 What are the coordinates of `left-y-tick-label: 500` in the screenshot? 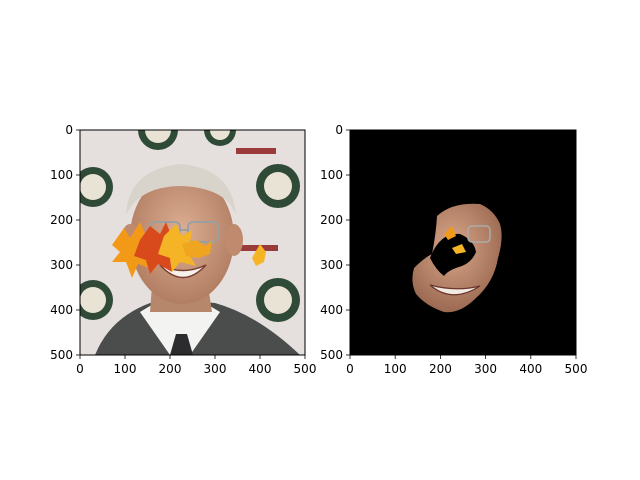 It's located at (61, 355).